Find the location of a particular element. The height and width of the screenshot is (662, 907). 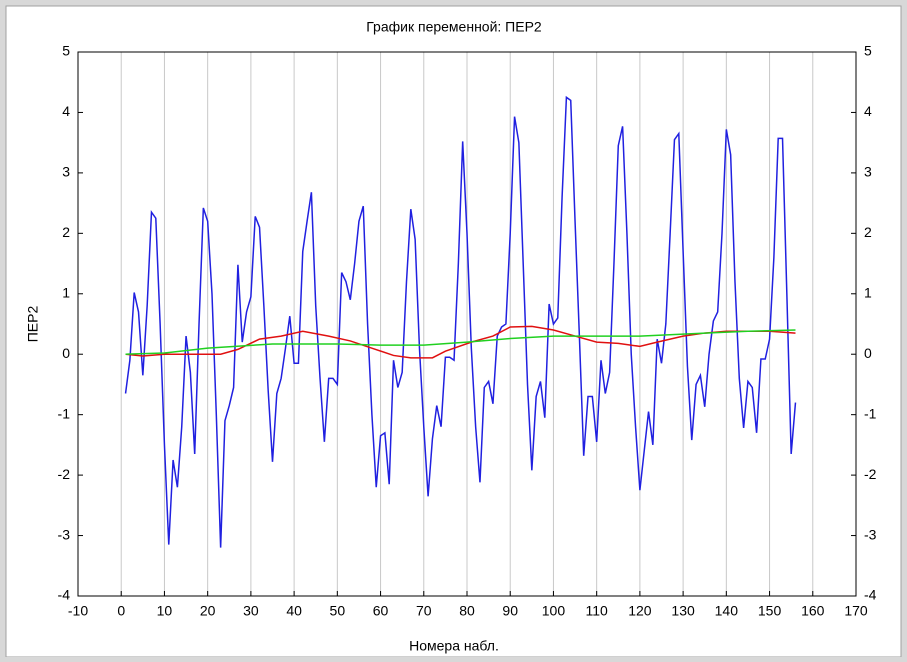

x-tick-label: 80 is located at coordinates (467, 611).